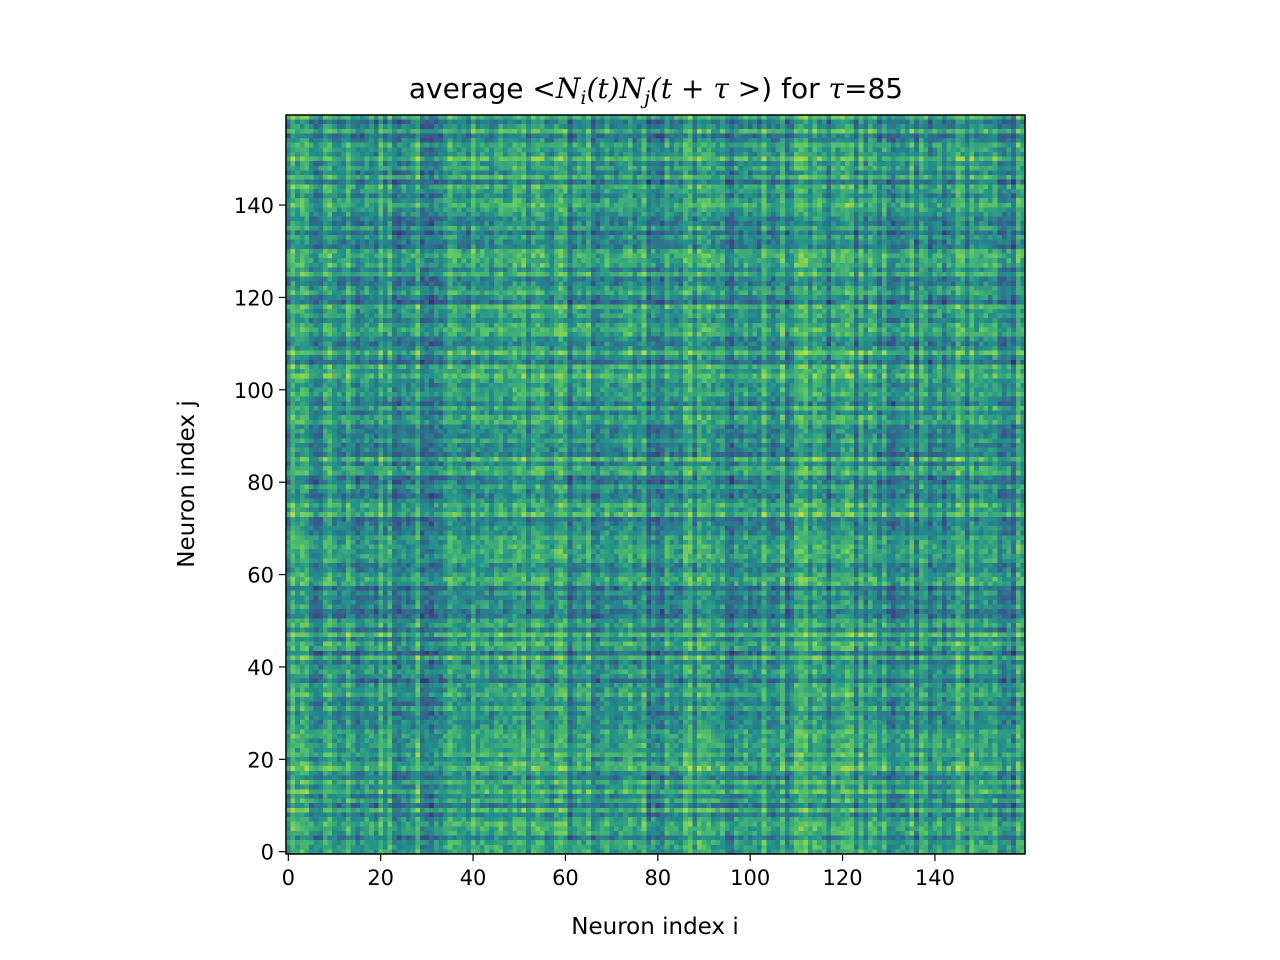 Image resolution: width=1280 pixels, height=960 pixels. Describe the element at coordinates (873, 88) in the screenshot. I see `title-eq: =85` at that location.